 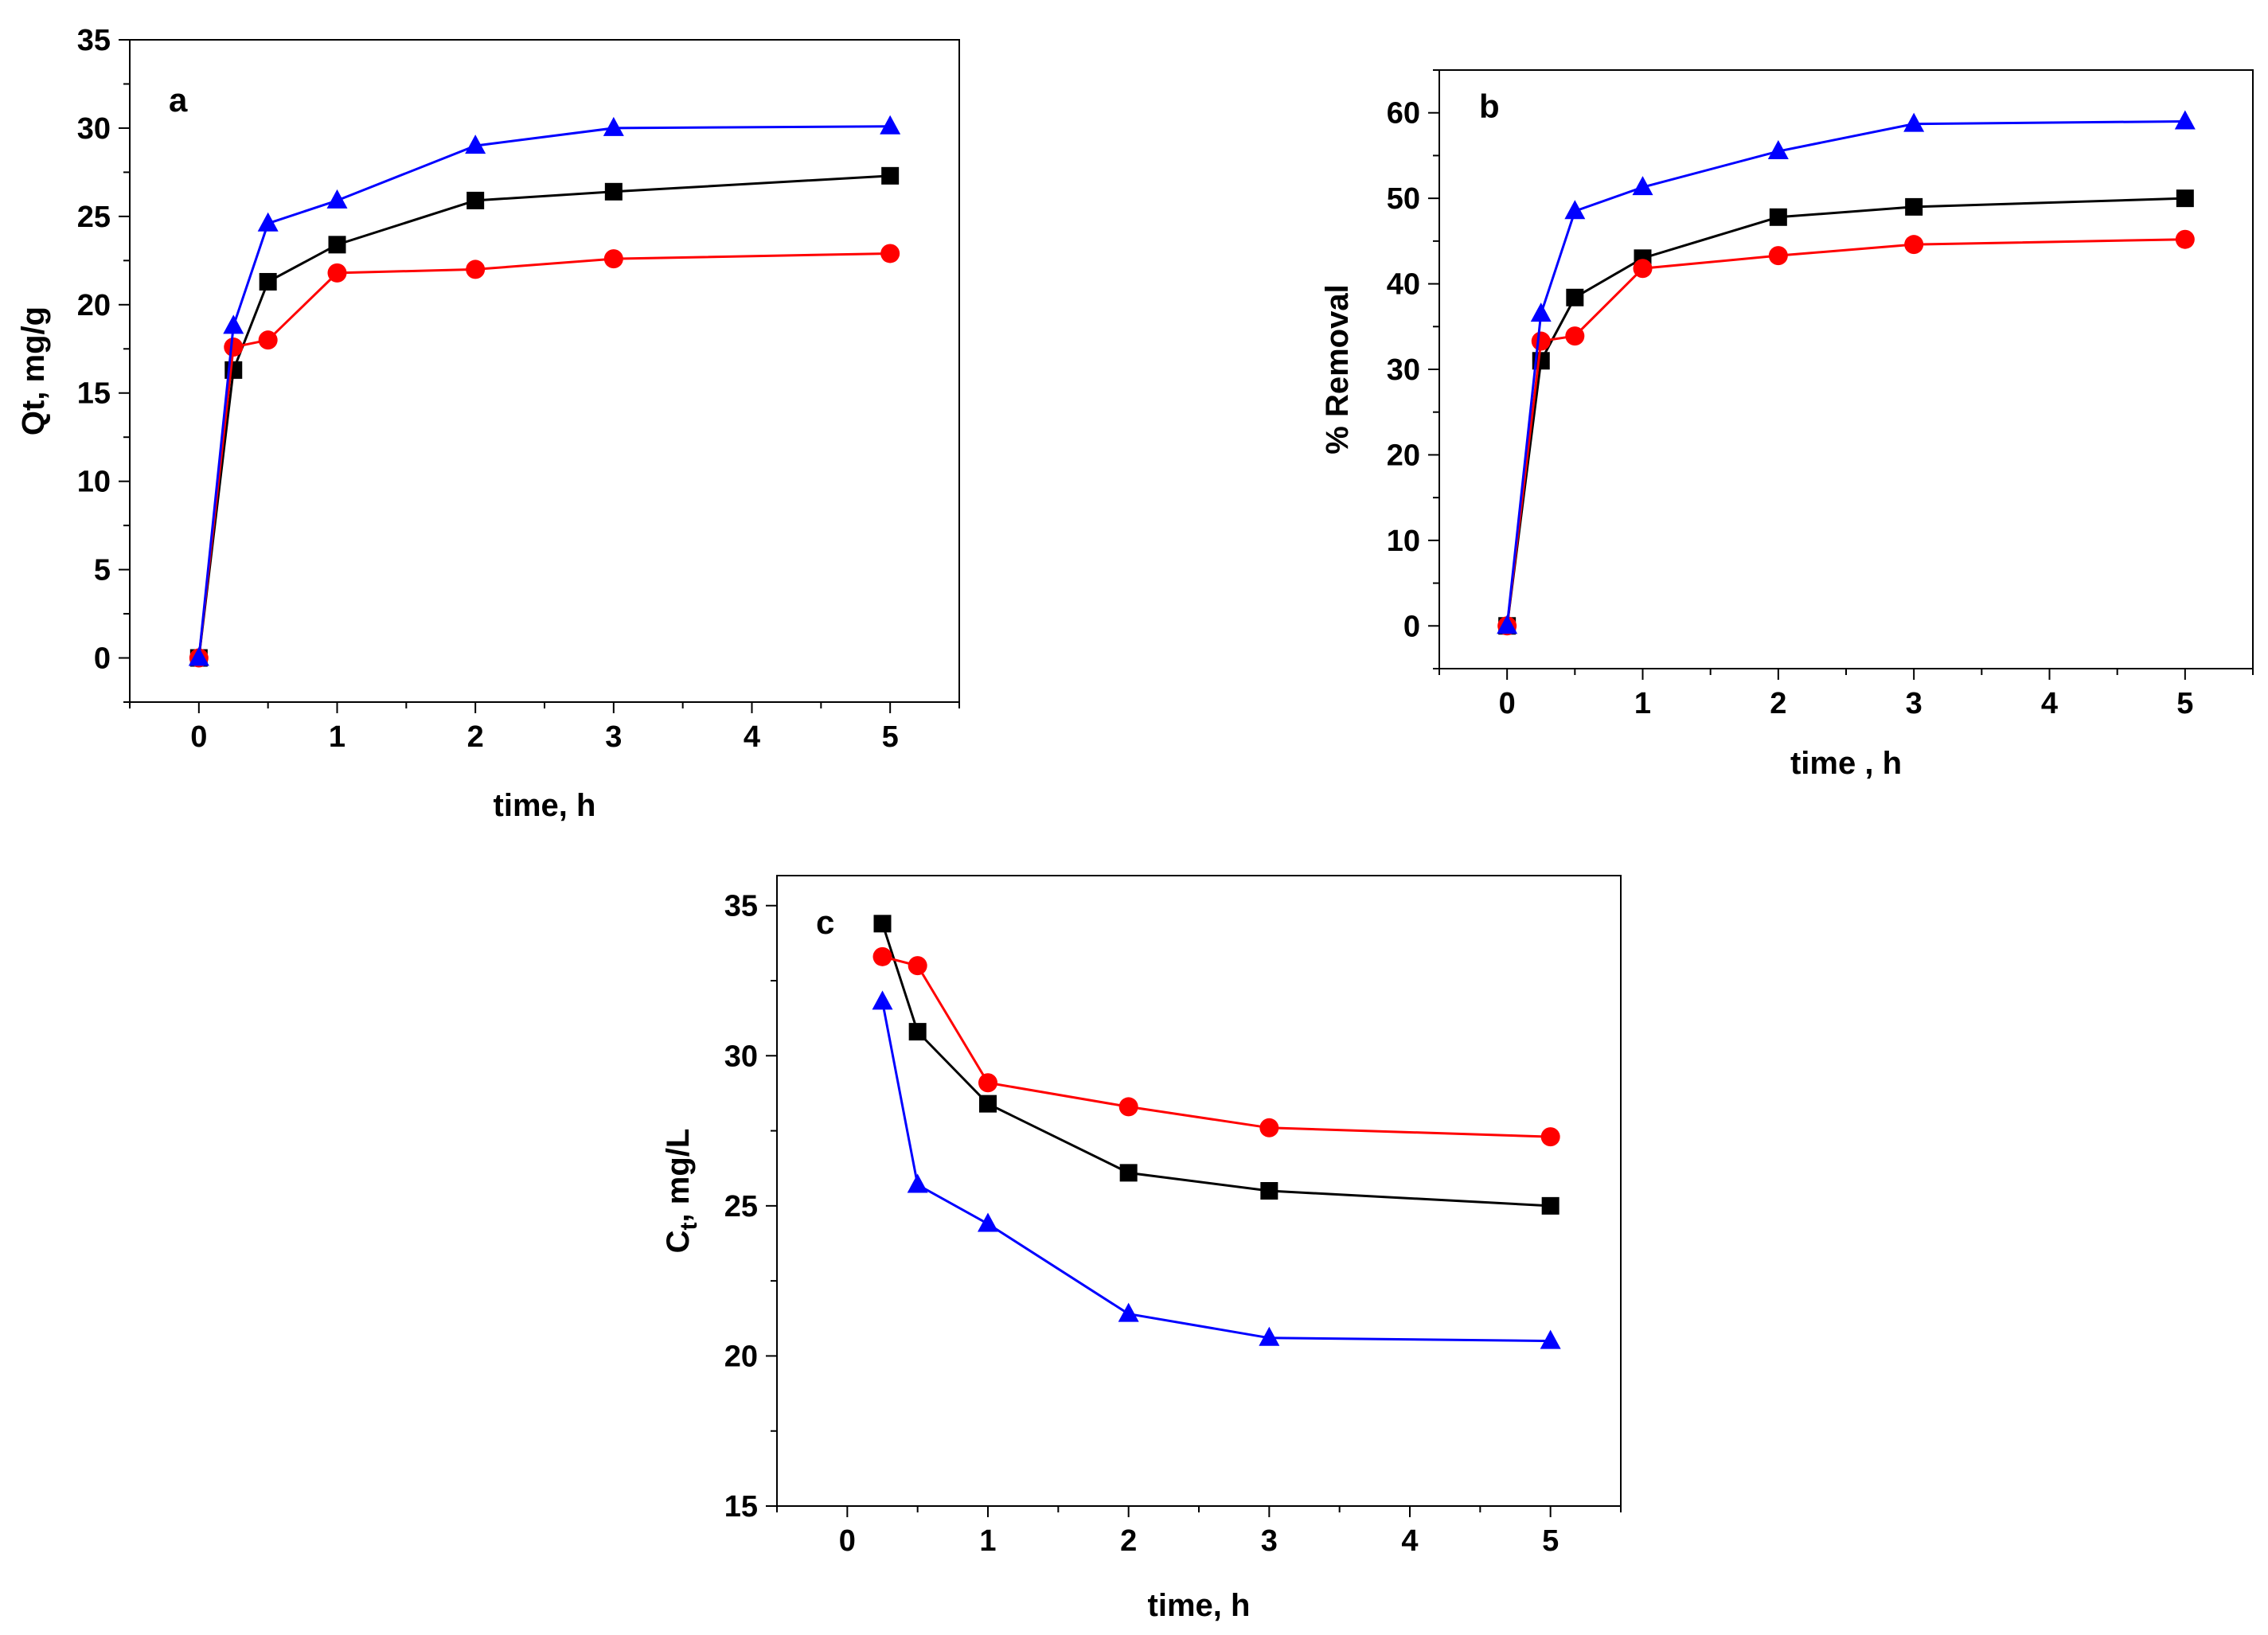 I want to click on panel-label: a, so click(x=178, y=100).